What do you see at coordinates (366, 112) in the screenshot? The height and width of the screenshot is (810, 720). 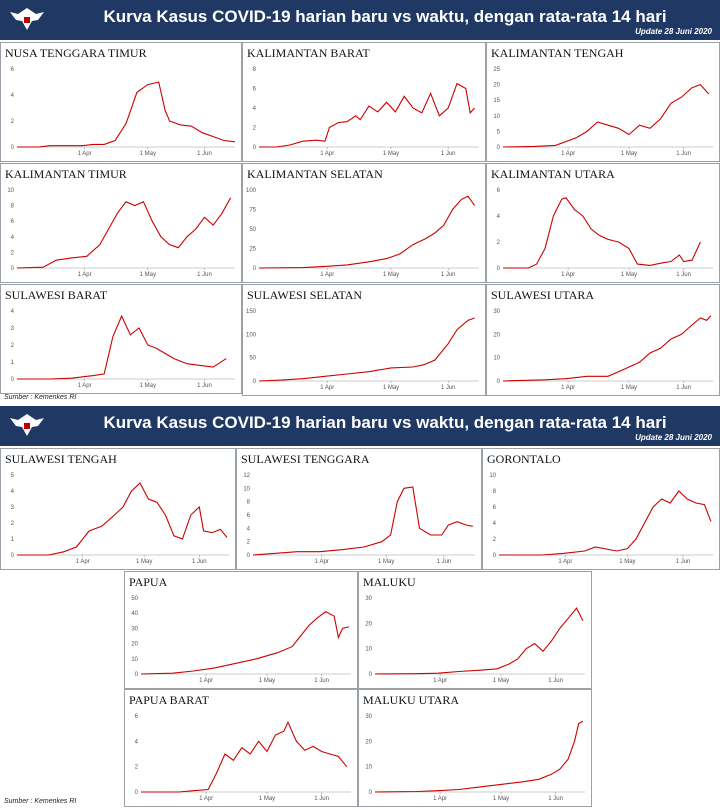 I see `chart-svg: 0 2 4 6 8 1 Apr 1 May 1 Jun` at bounding box center [366, 112].